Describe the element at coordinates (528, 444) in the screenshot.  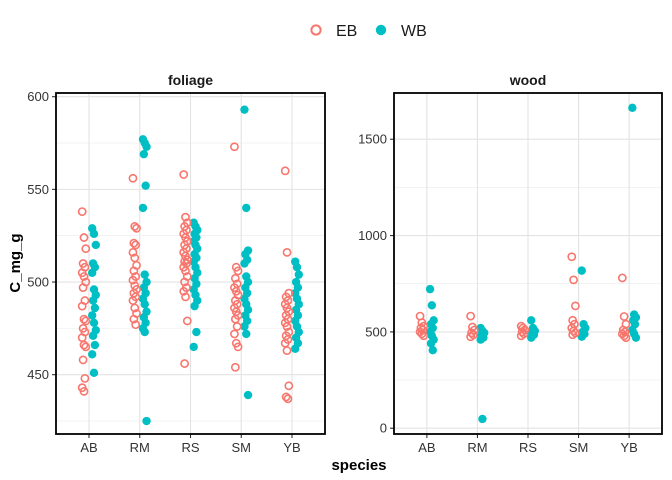
I see `facet-wood-x-ticks: AB RM RS SM YB` at that location.